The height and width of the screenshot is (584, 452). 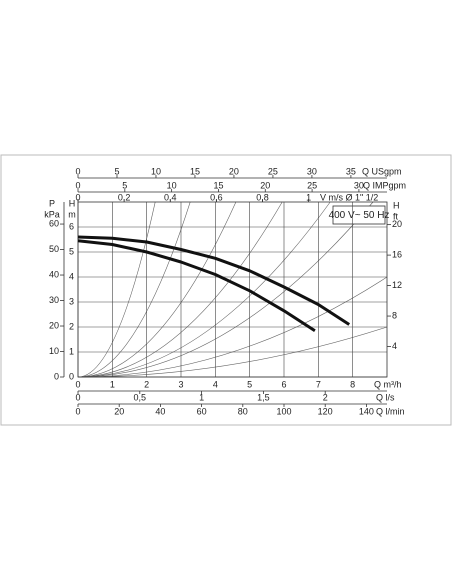 What do you see at coordinates (180, 384) in the screenshot?
I see `x-tick-label: 3` at bounding box center [180, 384].